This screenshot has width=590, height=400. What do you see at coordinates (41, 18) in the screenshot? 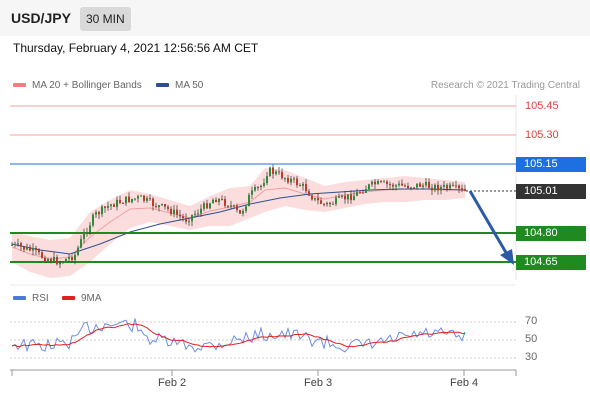
I see `symbol-label: USD/JPY` at bounding box center [41, 18].